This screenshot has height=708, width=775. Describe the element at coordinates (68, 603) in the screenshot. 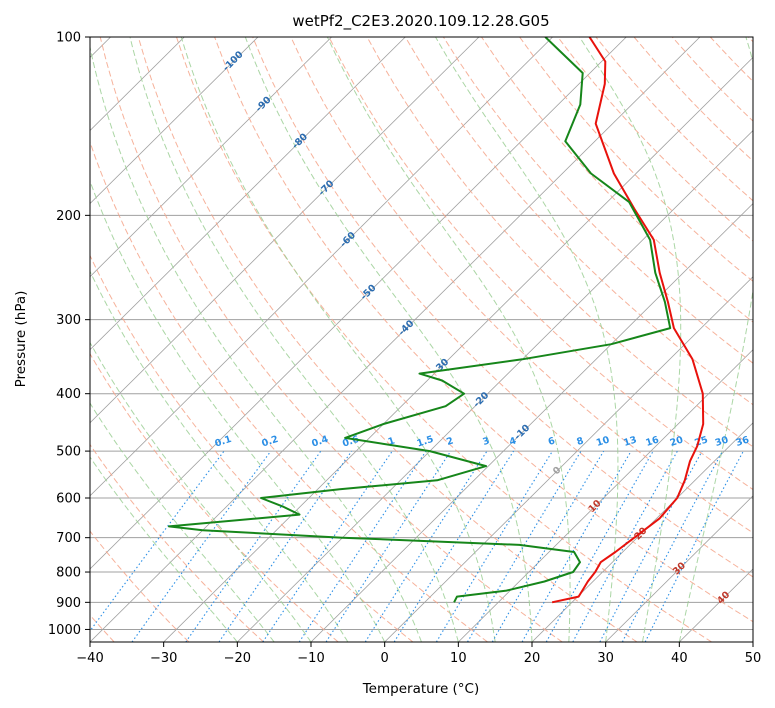

I see `y-tick-label: 900` at that location.